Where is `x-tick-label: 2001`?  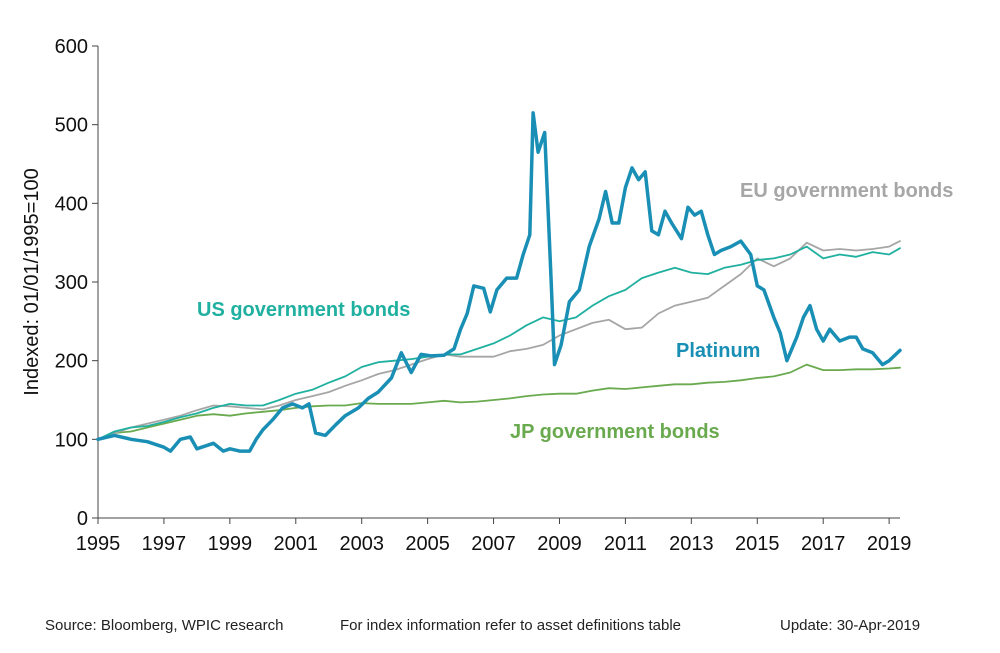
x-tick-label: 2001 is located at coordinates (296, 544).